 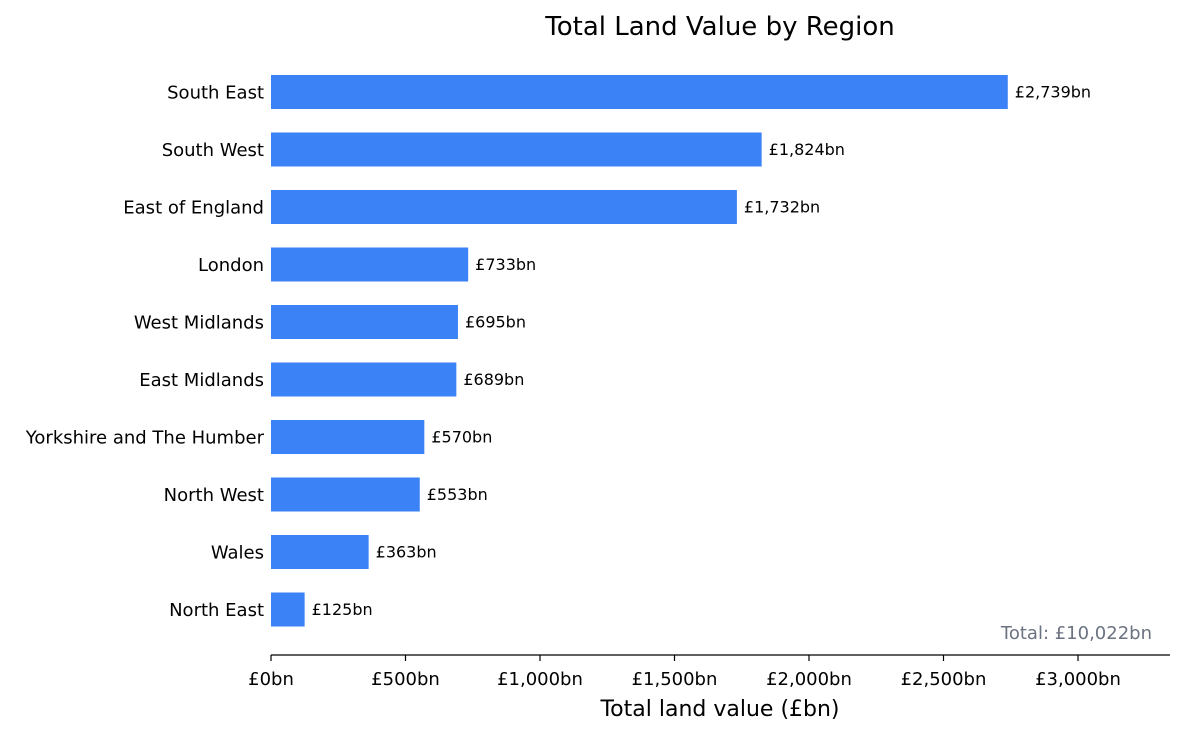 I want to click on data-label: £733bn, so click(x=505, y=264).